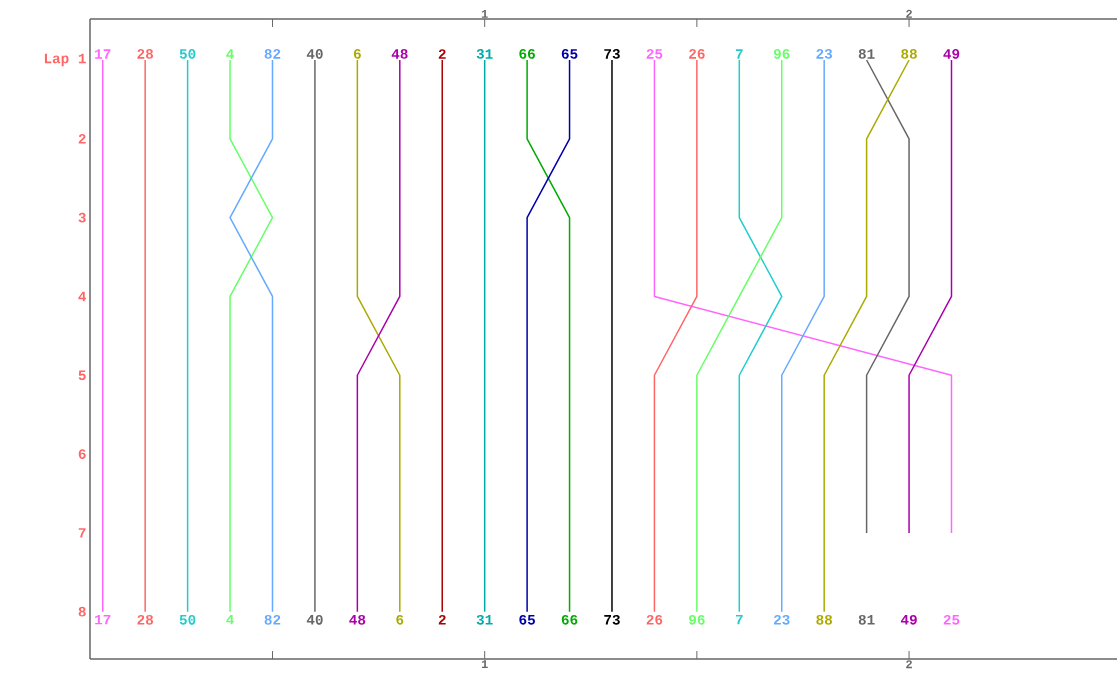 This screenshot has height=673, width=1117. What do you see at coordinates (697, 619) in the screenshot?
I see `text: 96` at bounding box center [697, 619].